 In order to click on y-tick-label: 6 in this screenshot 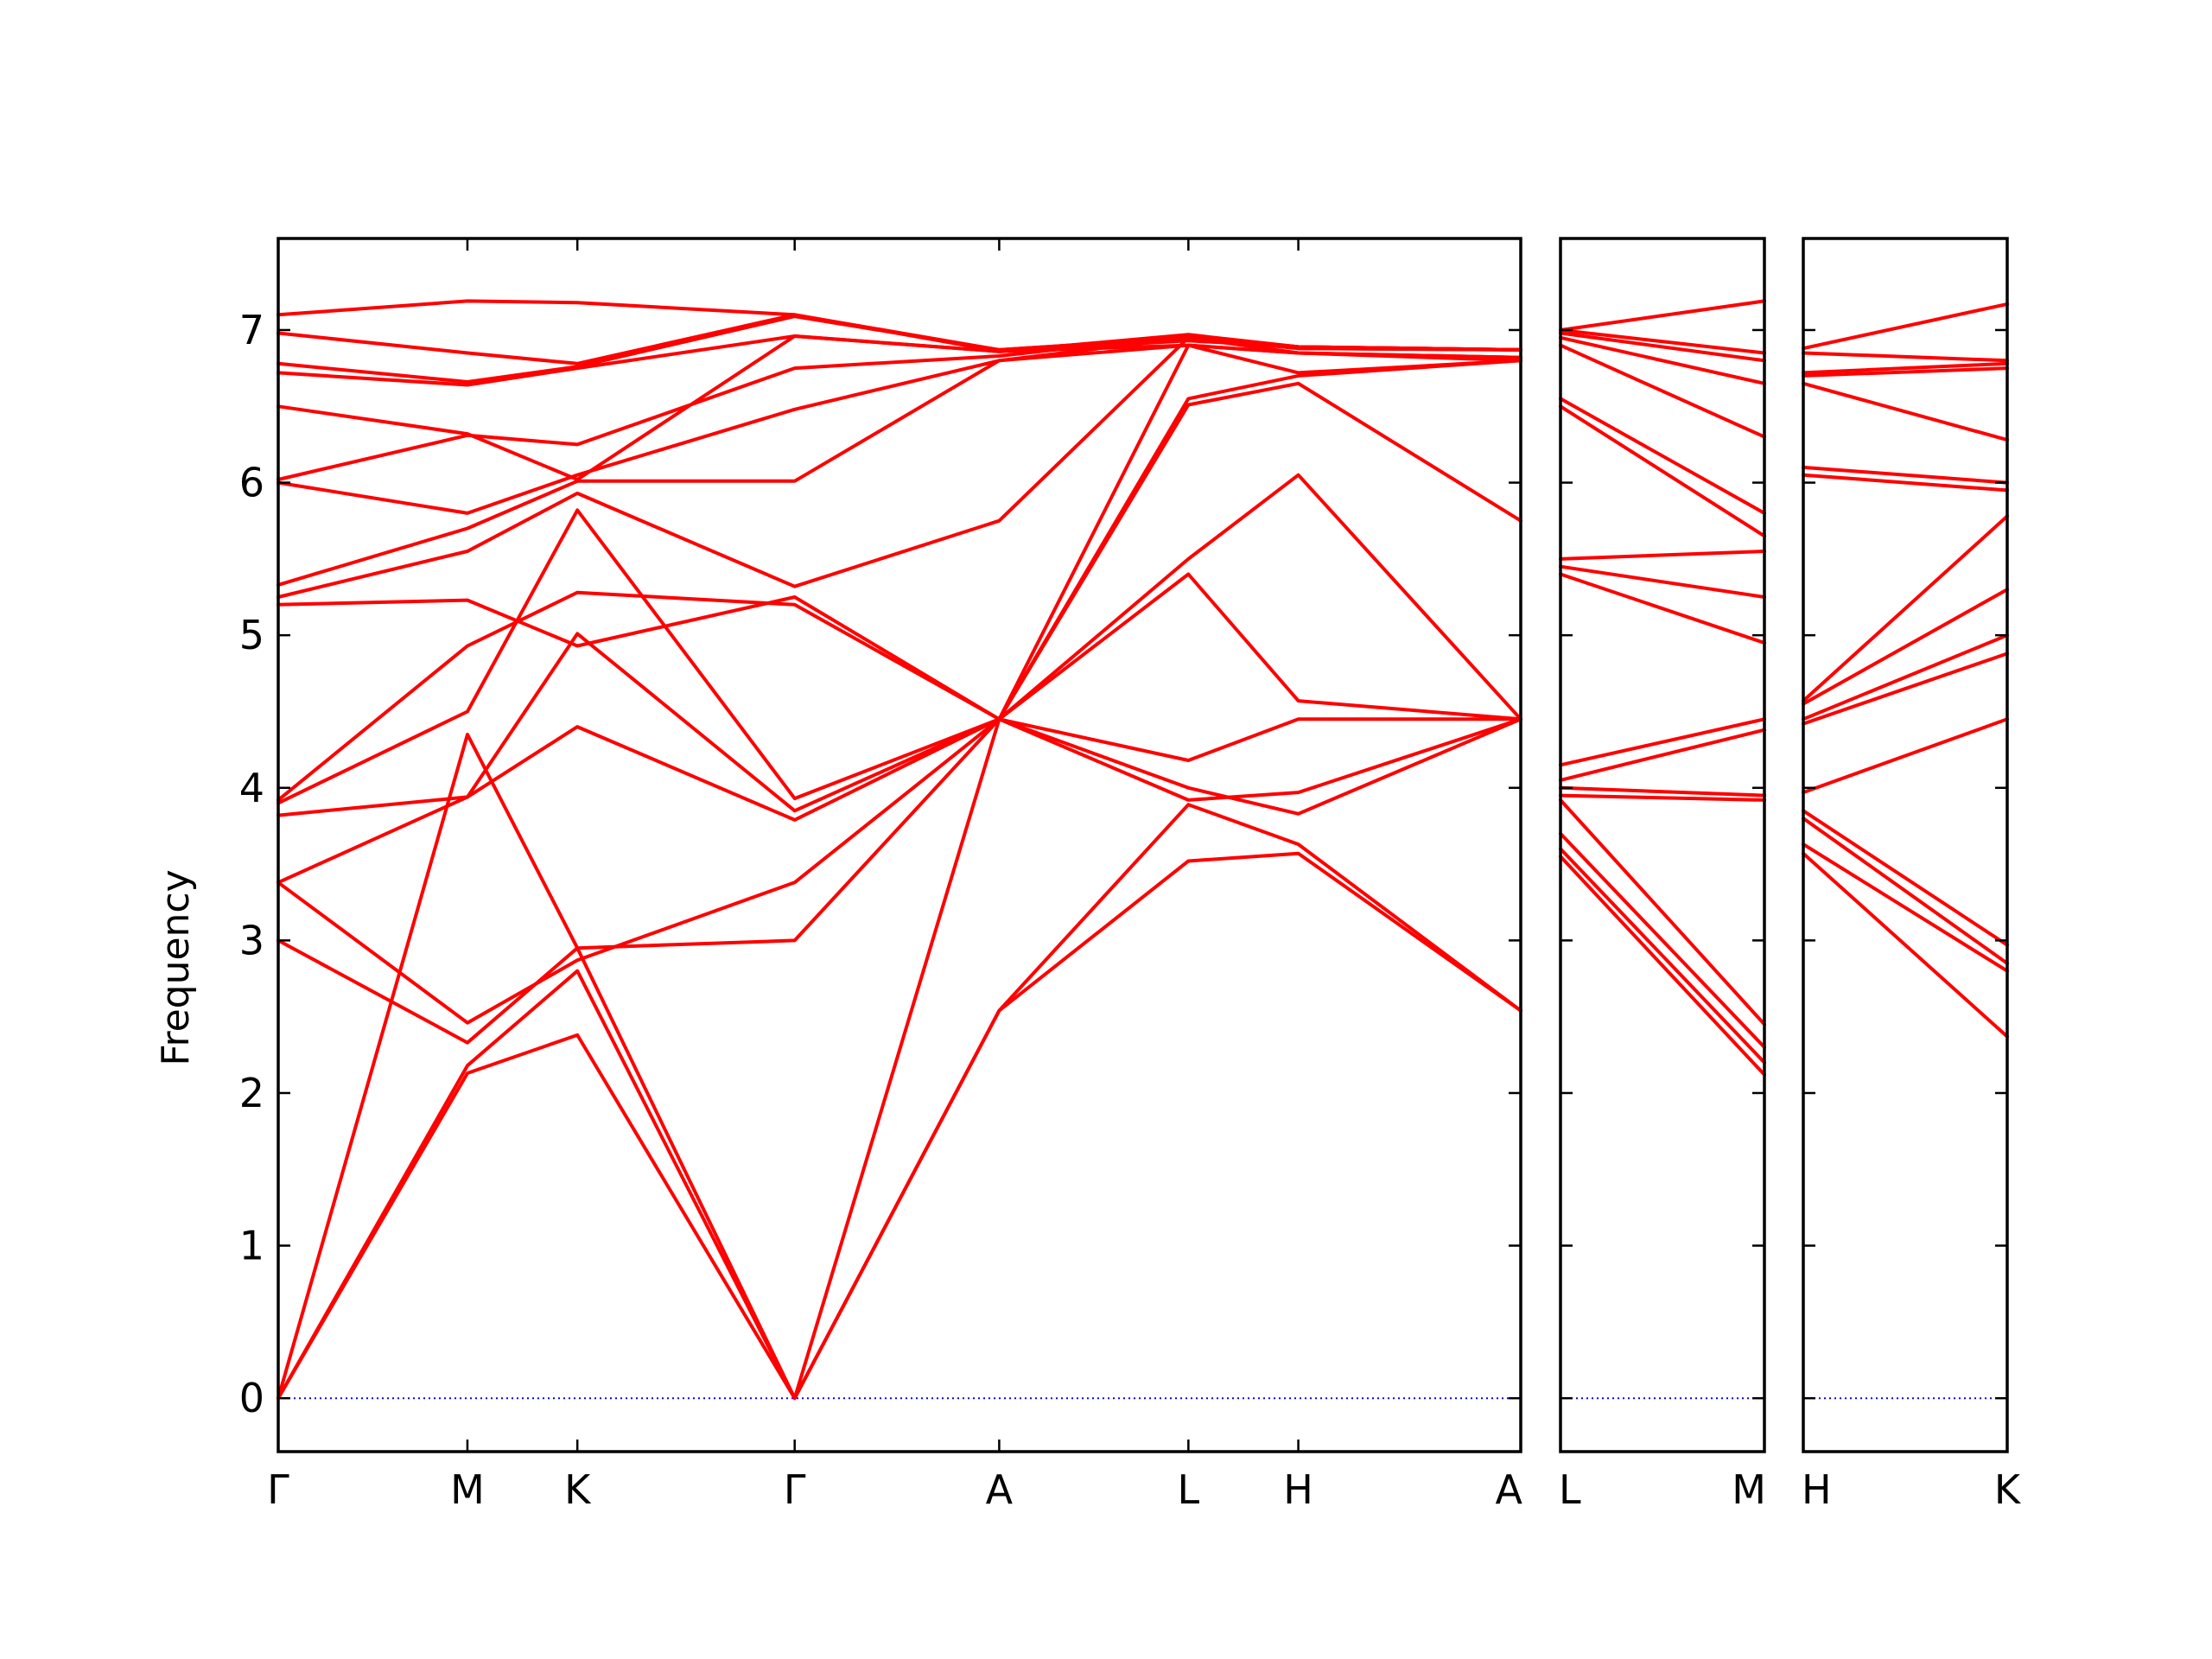, I will do `click(251, 483)`.